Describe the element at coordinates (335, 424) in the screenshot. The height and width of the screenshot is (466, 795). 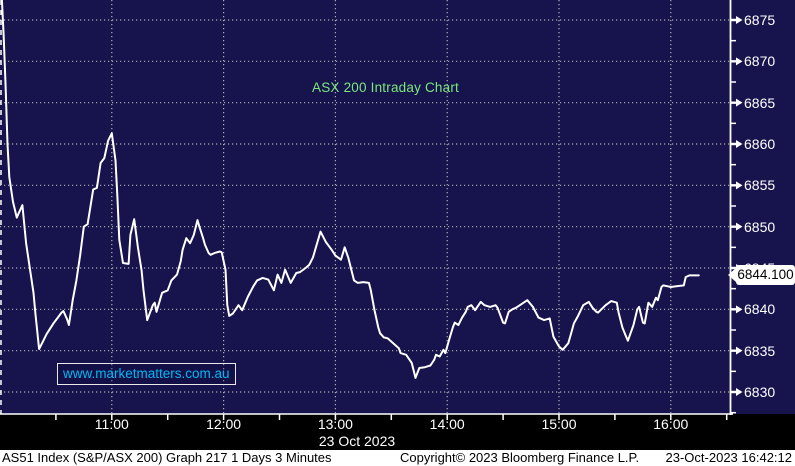
I see `x-axis-label: 13:00` at that location.